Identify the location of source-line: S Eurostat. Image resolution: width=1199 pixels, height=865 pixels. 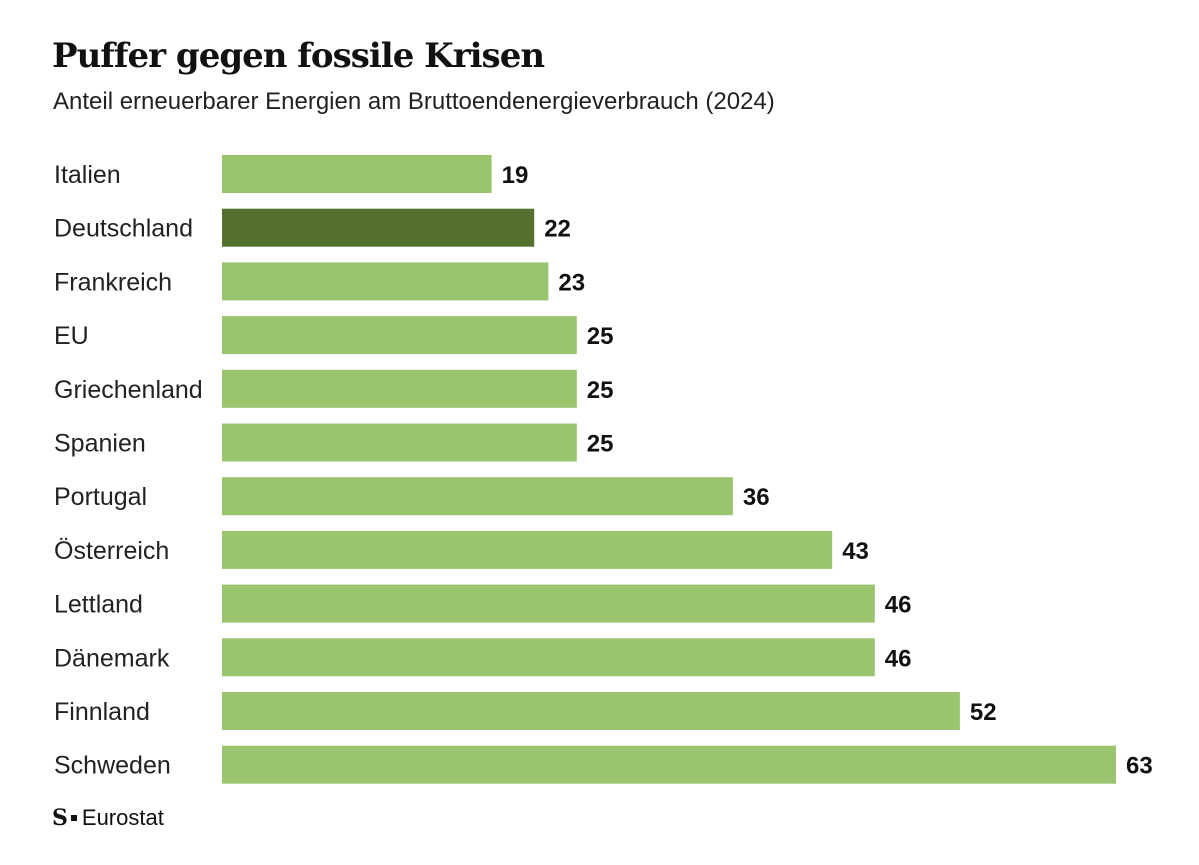
(108, 818).